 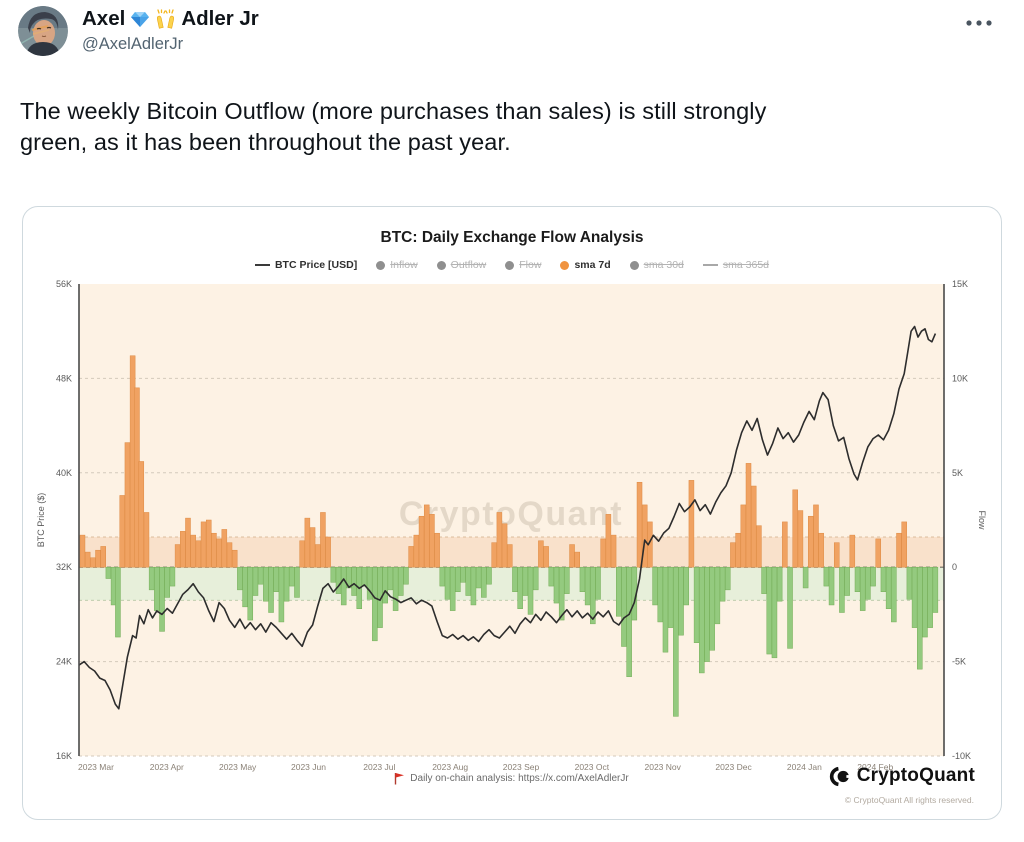 What do you see at coordinates (41, 520) in the screenshot?
I see `left-axis-title: BTC Price ($)` at bounding box center [41, 520].